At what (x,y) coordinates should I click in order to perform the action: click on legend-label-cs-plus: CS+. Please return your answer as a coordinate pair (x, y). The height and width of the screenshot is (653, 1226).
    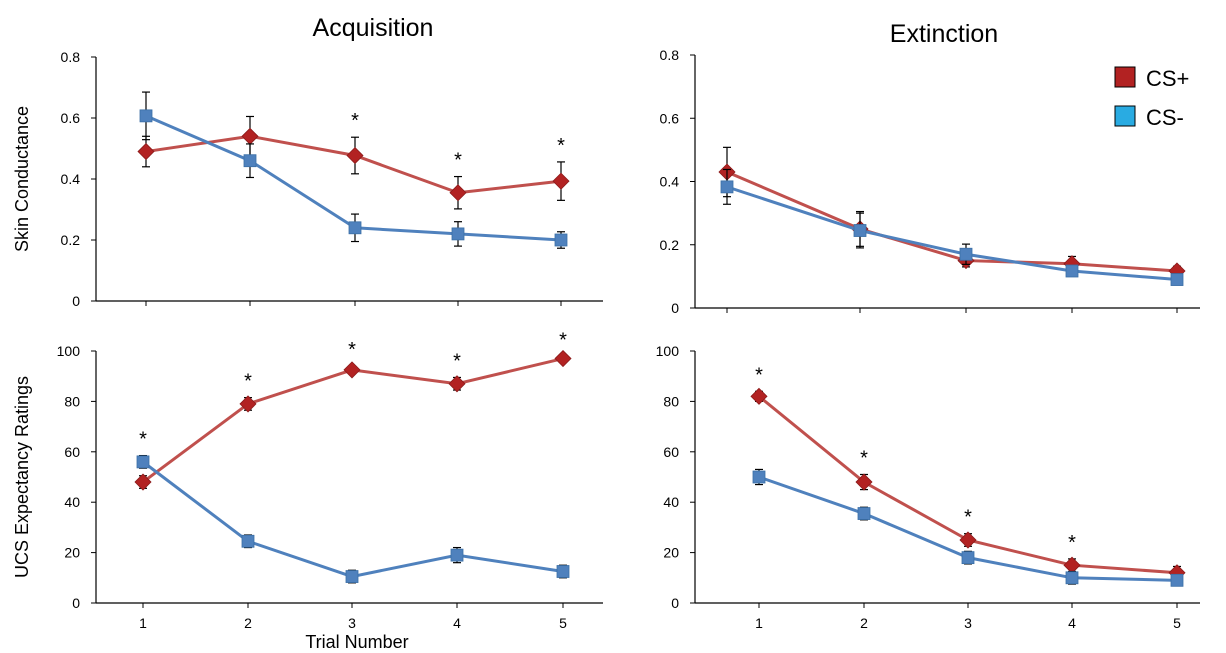
    Looking at the image, I should click on (1167, 78).